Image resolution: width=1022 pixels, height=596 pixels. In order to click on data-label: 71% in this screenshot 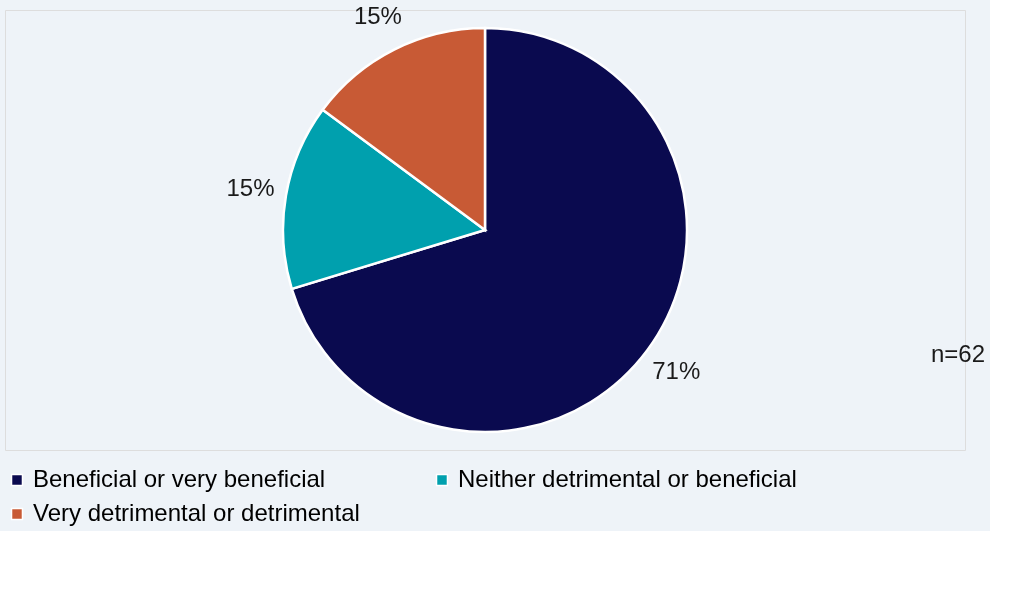, I will do `click(676, 370)`.